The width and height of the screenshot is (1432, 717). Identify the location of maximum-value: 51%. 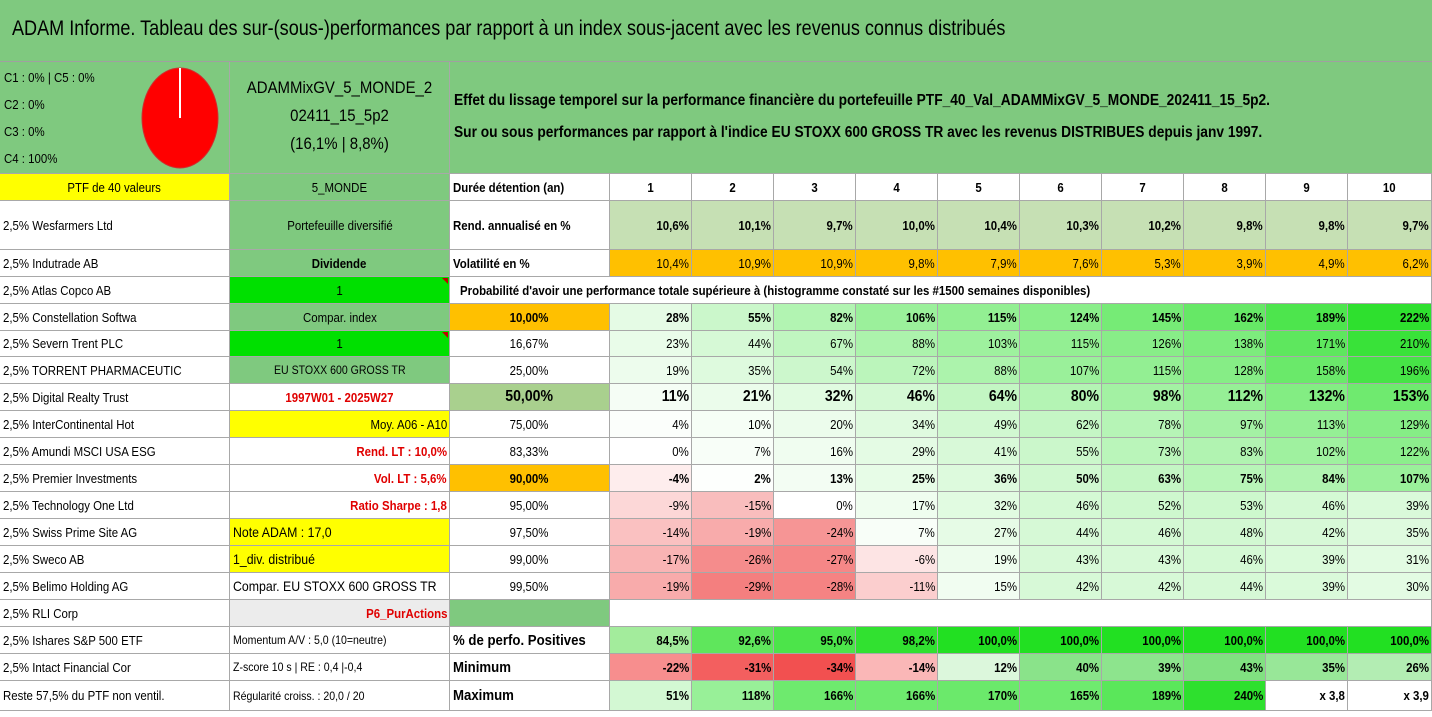
(651, 696).